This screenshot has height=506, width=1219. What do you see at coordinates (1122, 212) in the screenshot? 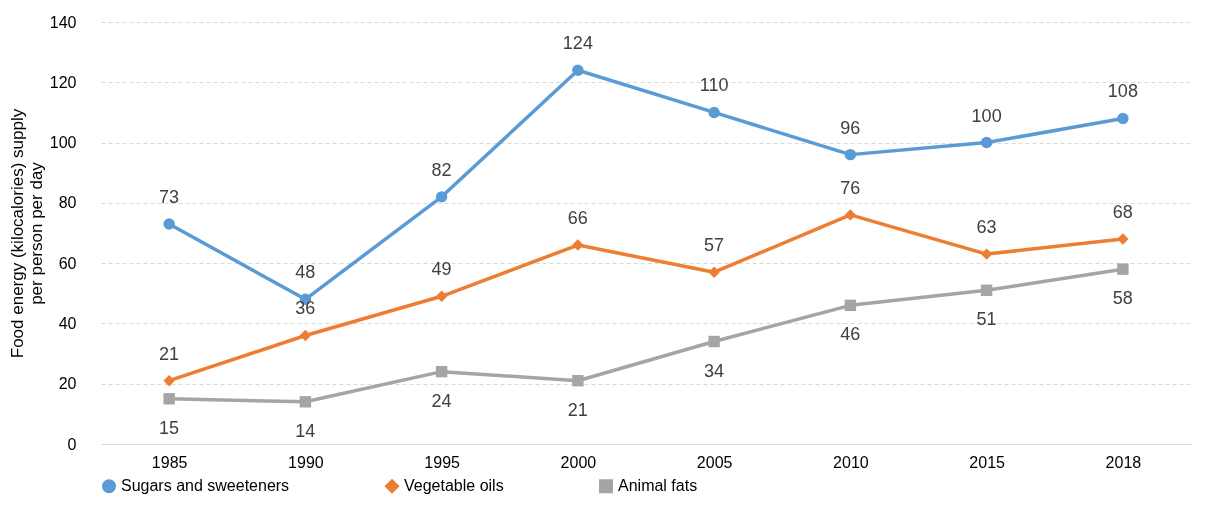
I see `data-label: 68` at bounding box center [1122, 212].